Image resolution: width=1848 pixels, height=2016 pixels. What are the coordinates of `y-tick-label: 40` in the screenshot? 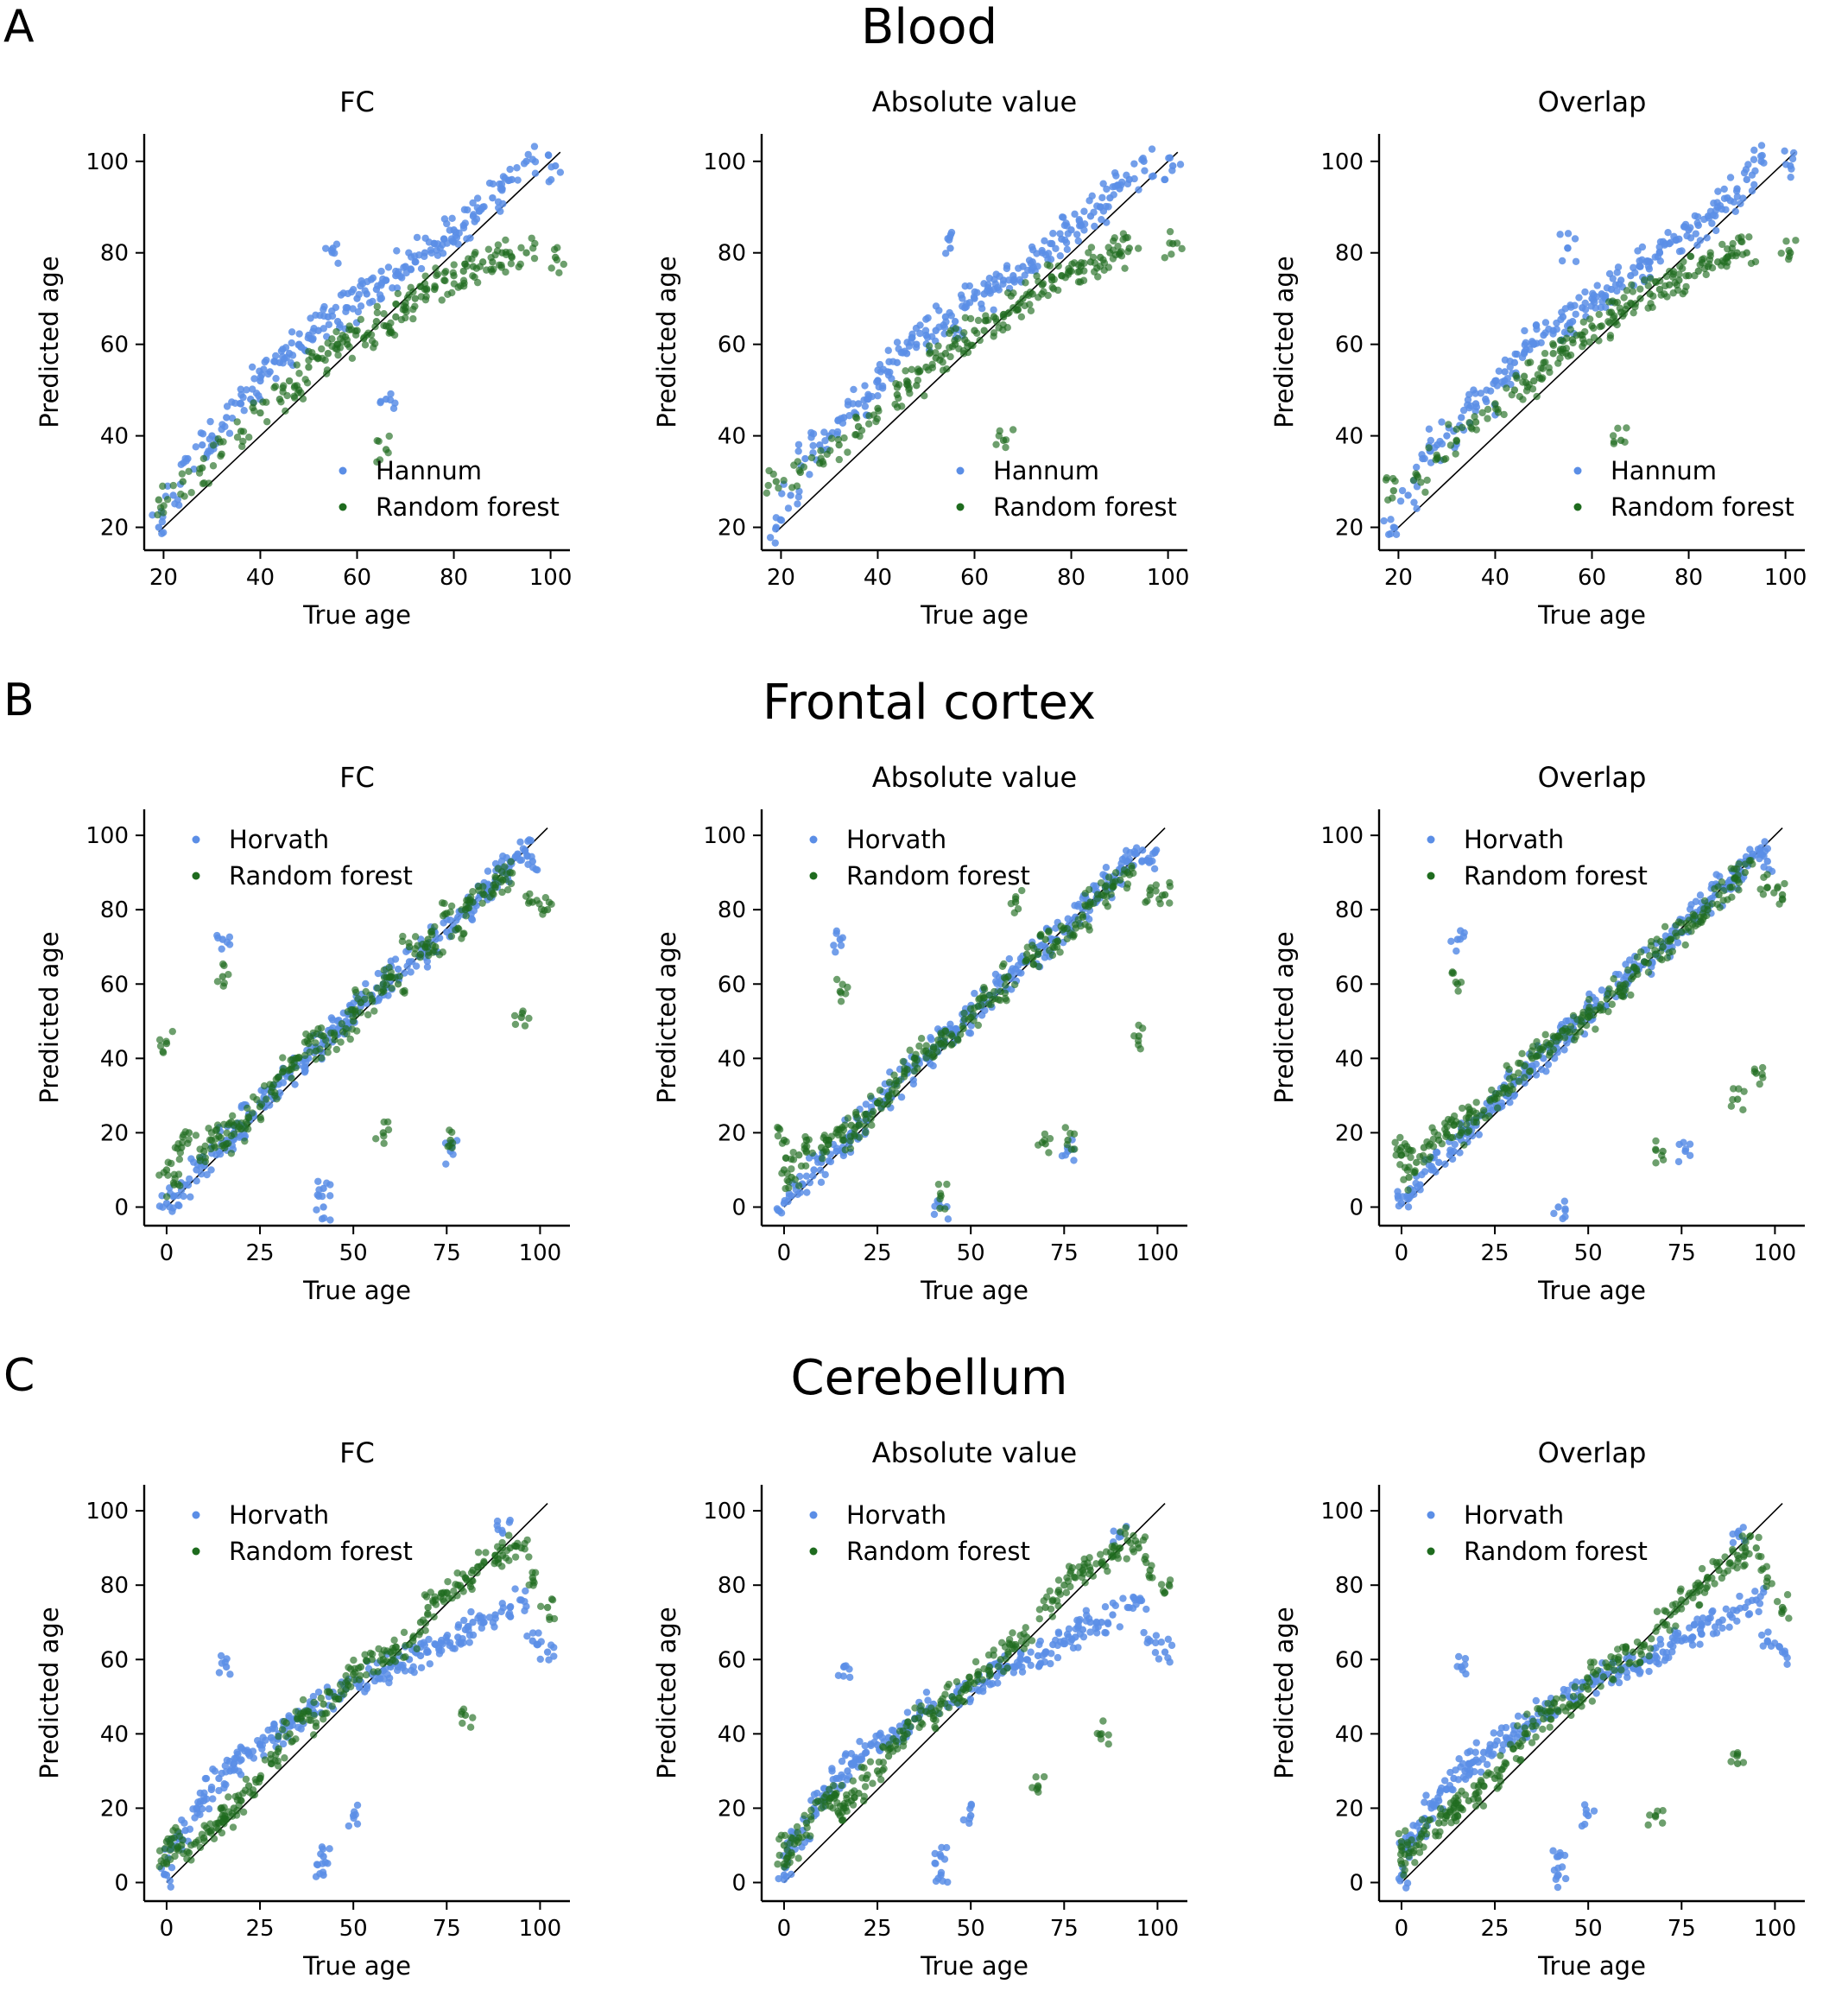 It's located at (114, 1059).